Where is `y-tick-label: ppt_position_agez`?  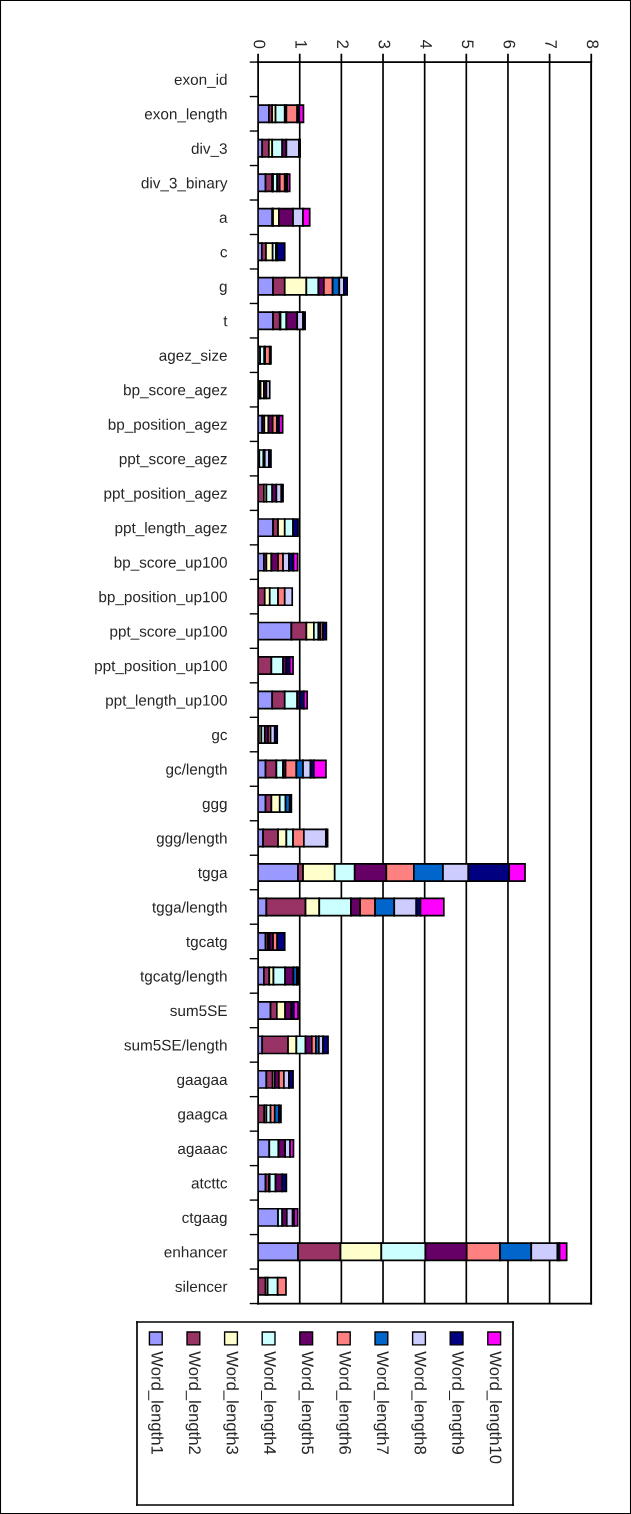
y-tick-label: ppt_position_agez is located at coordinates (165, 494).